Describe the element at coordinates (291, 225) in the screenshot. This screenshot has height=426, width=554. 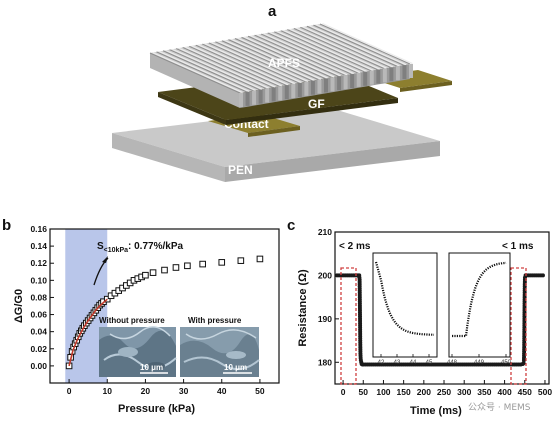
I see `panel-c-letter: c` at that location.